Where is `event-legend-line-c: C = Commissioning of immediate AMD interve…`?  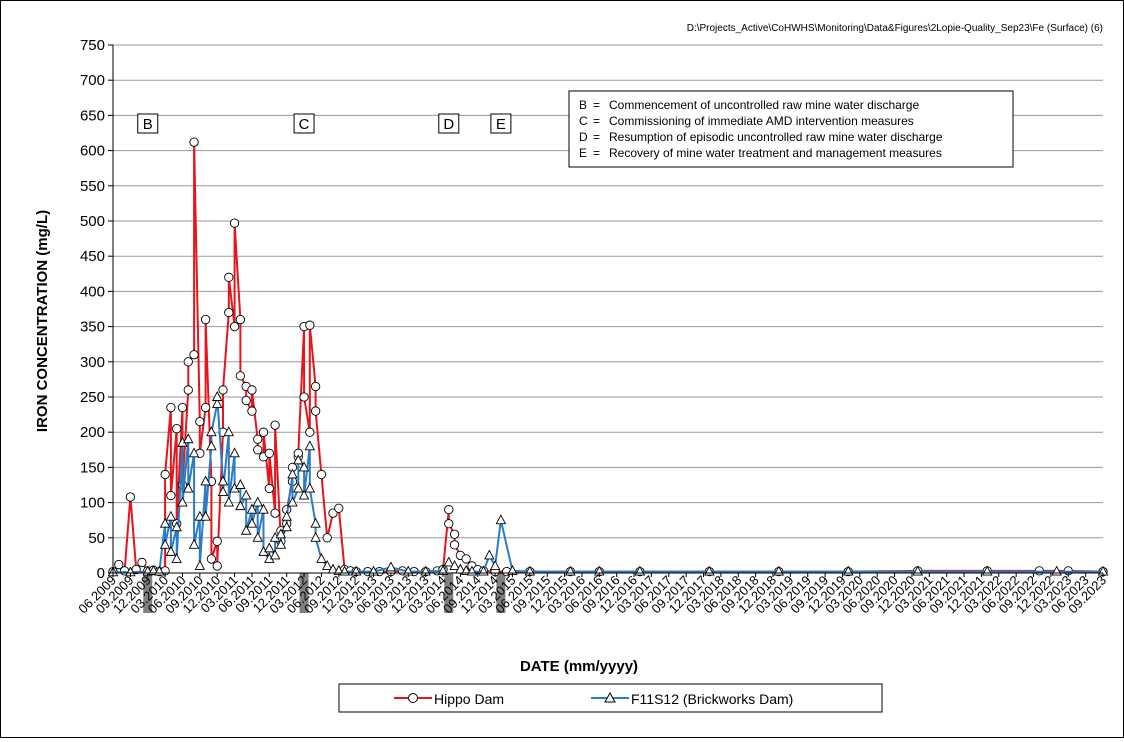
event-legend-line-c: C = Commissioning of immediate AMD interve… is located at coordinates (746, 121).